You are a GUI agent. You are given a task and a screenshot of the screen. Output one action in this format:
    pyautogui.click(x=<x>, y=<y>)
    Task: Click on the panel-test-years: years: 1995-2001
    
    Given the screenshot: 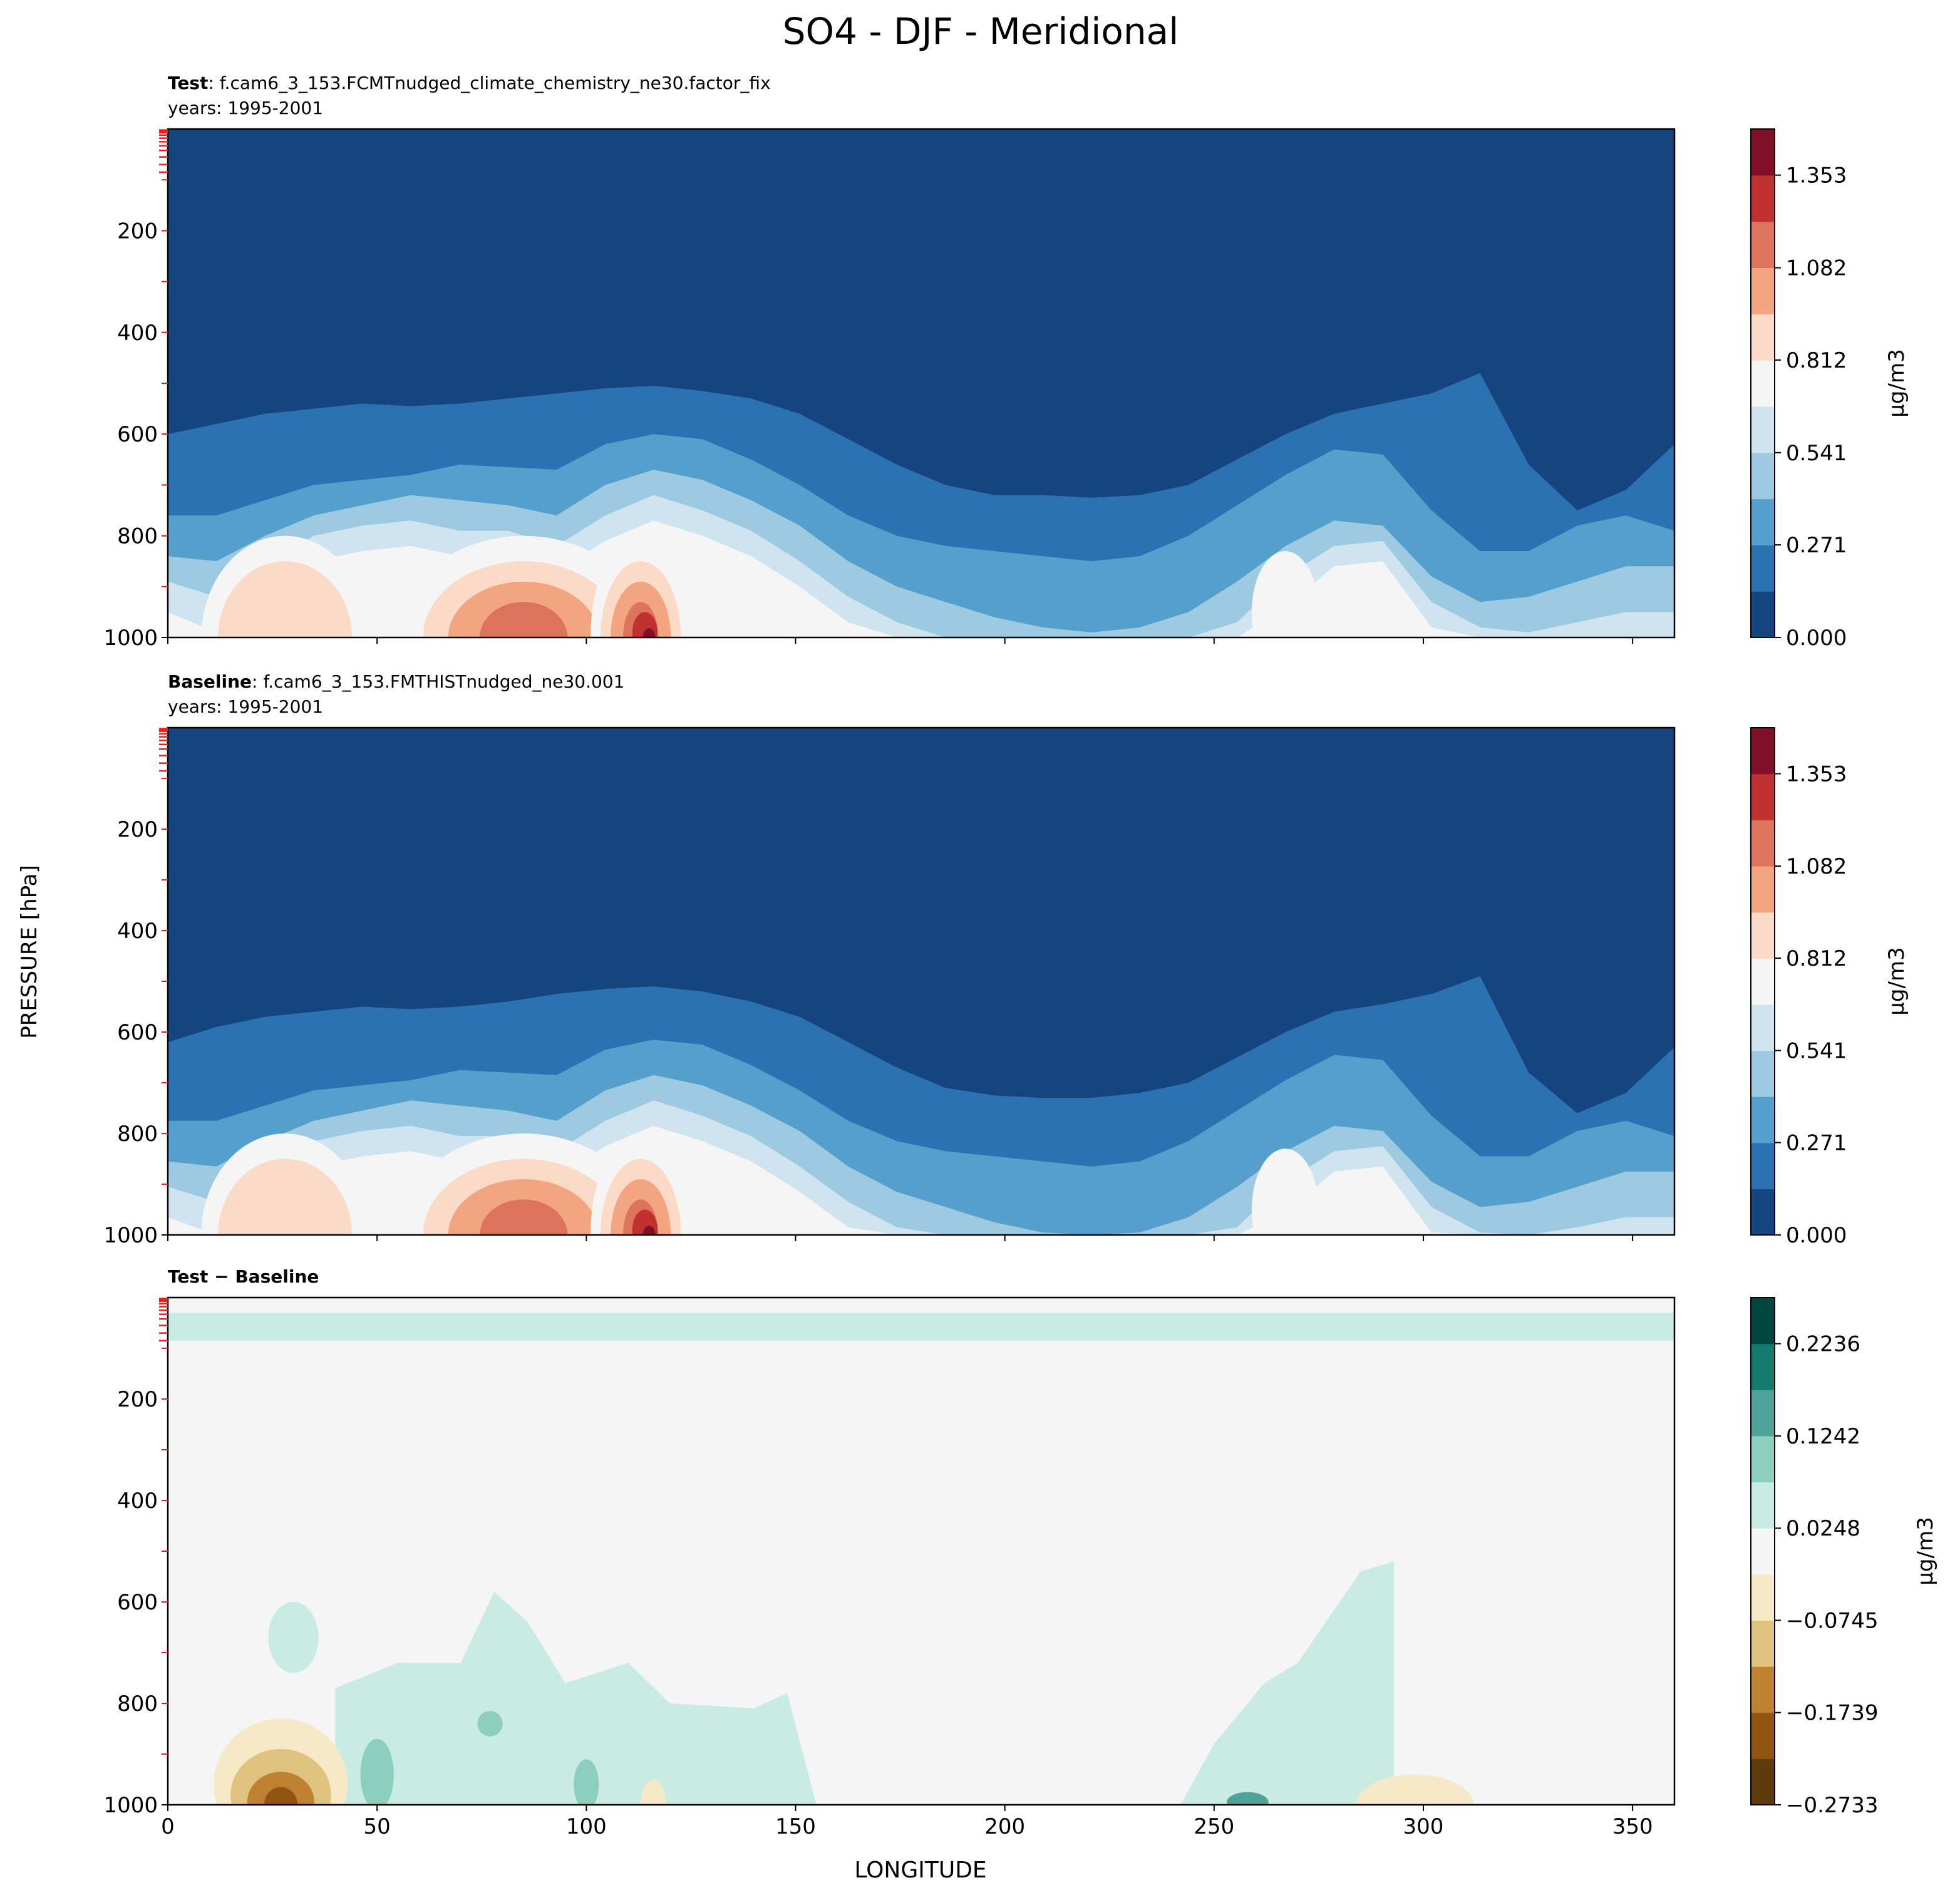 What is the action you would take?
    pyautogui.click(x=245, y=108)
    